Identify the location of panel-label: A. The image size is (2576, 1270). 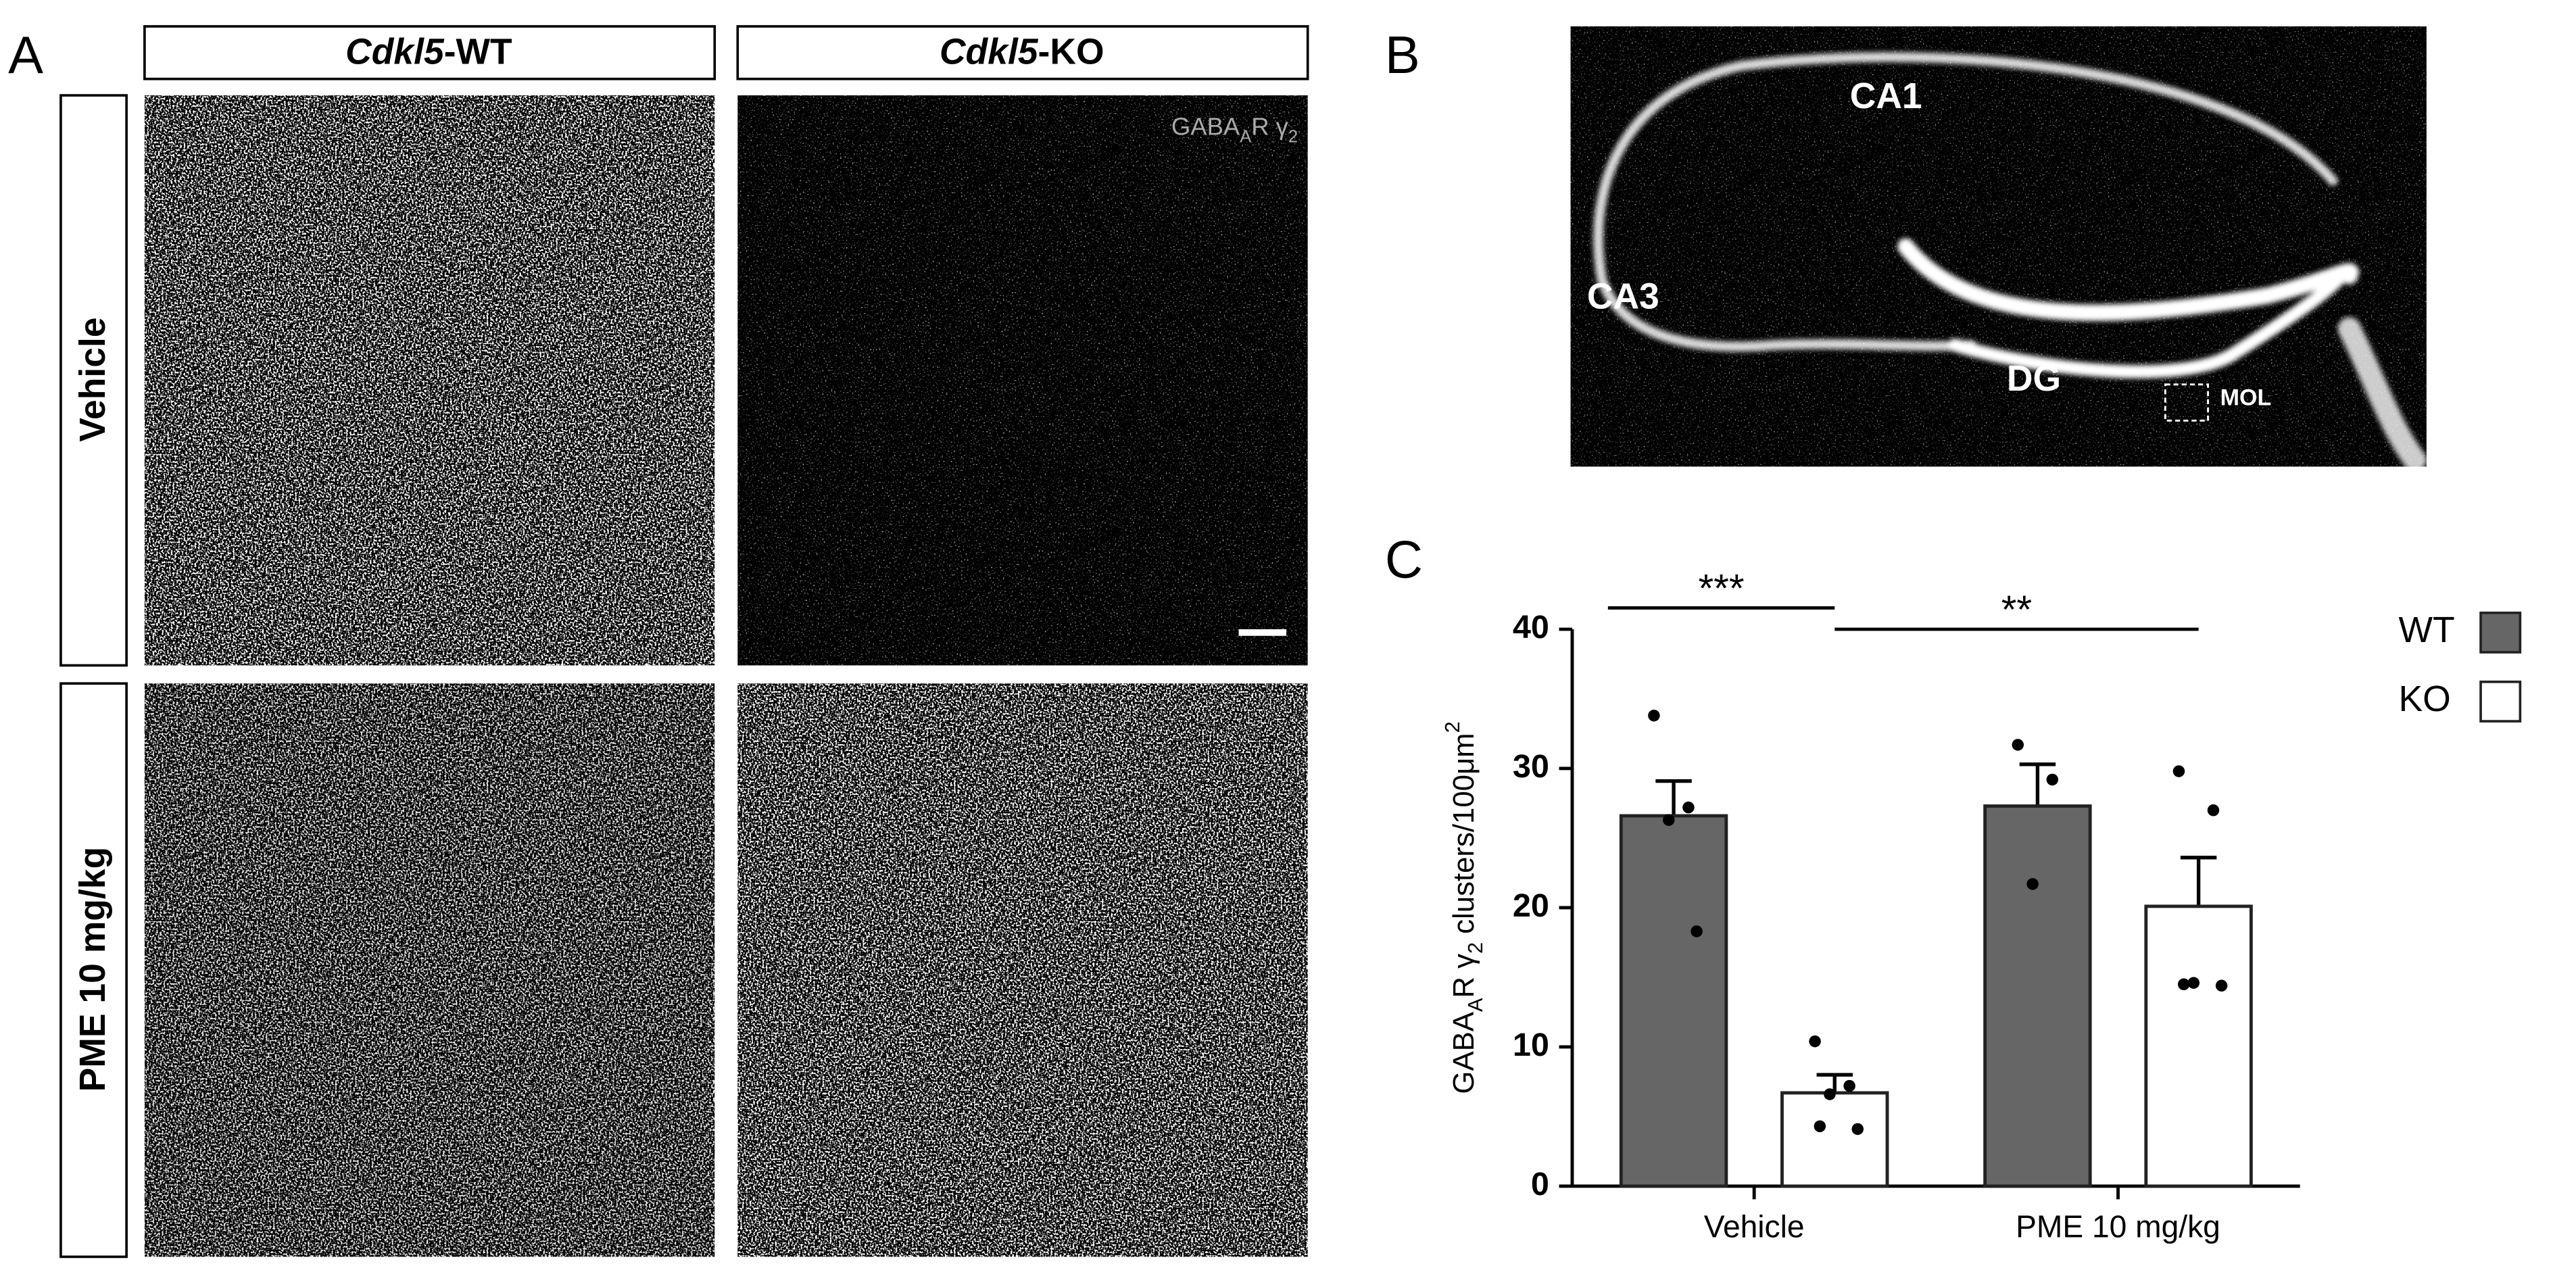
(25, 55).